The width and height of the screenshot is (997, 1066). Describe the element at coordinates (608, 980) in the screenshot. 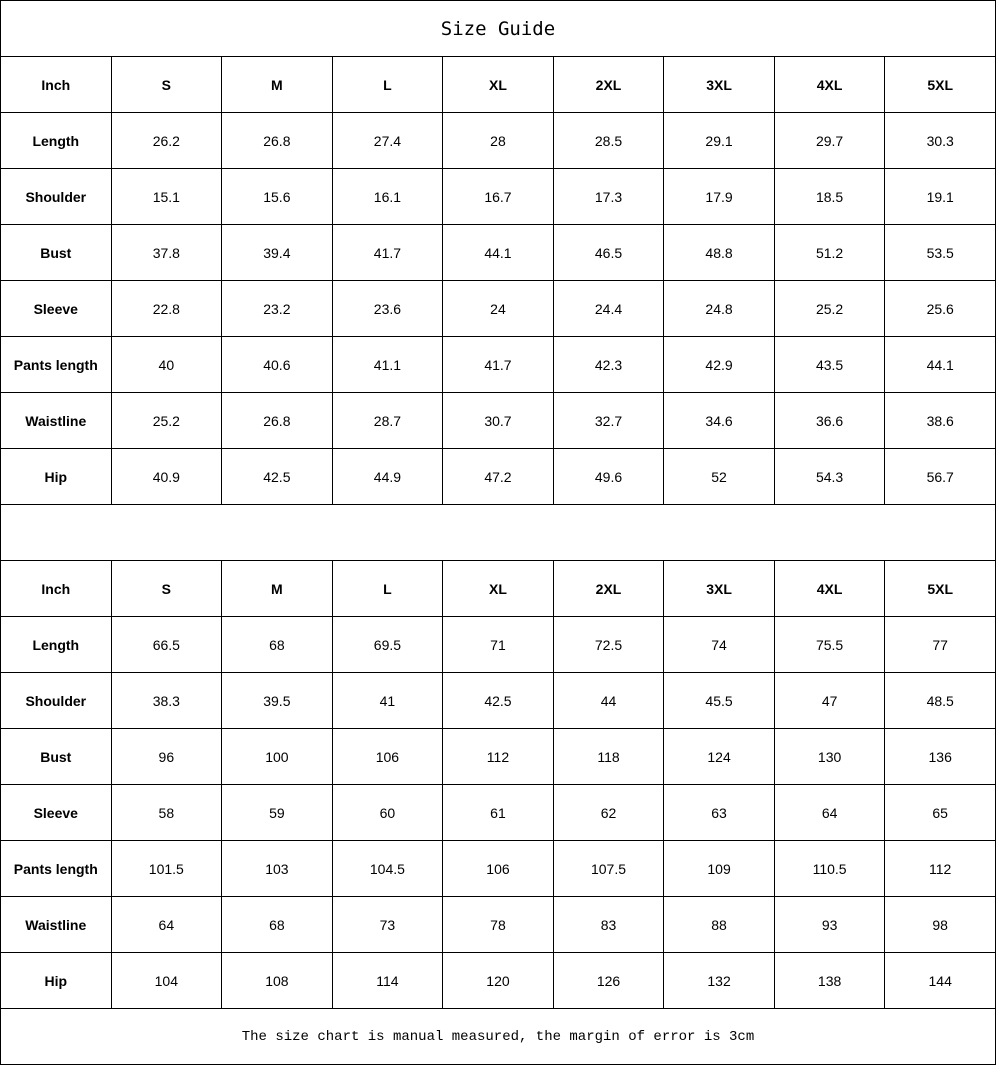

I see `measurement-value: 126` at that location.